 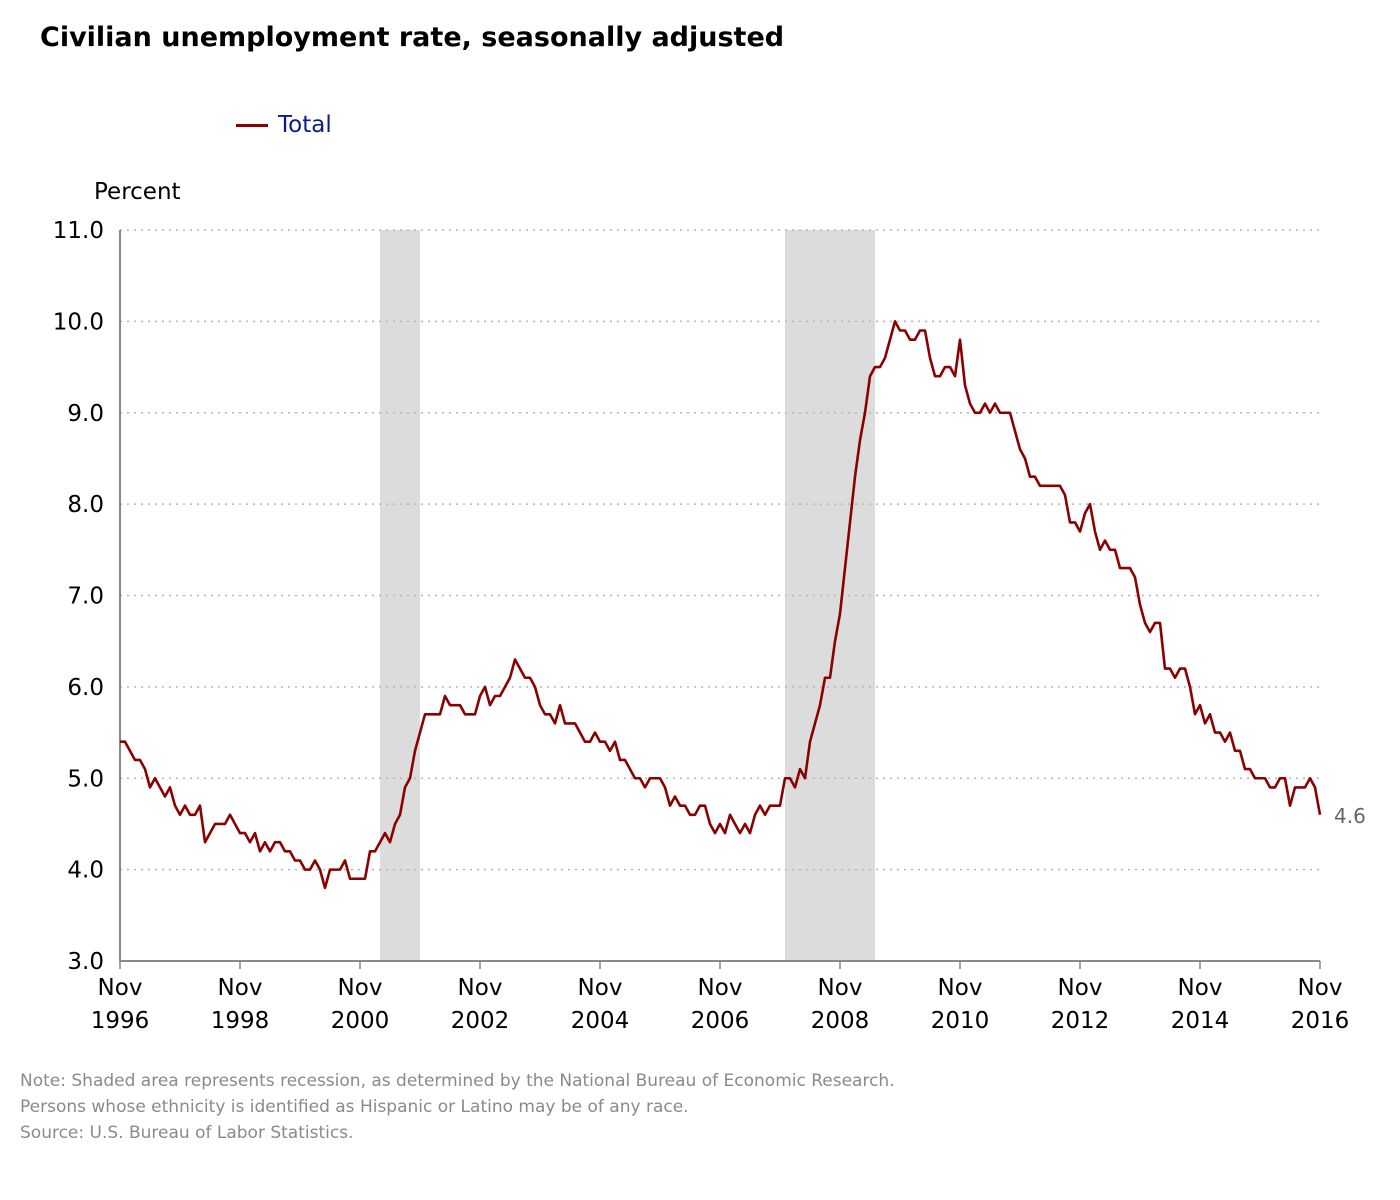 I want to click on y-axis-label: Percent, so click(x=137, y=192).